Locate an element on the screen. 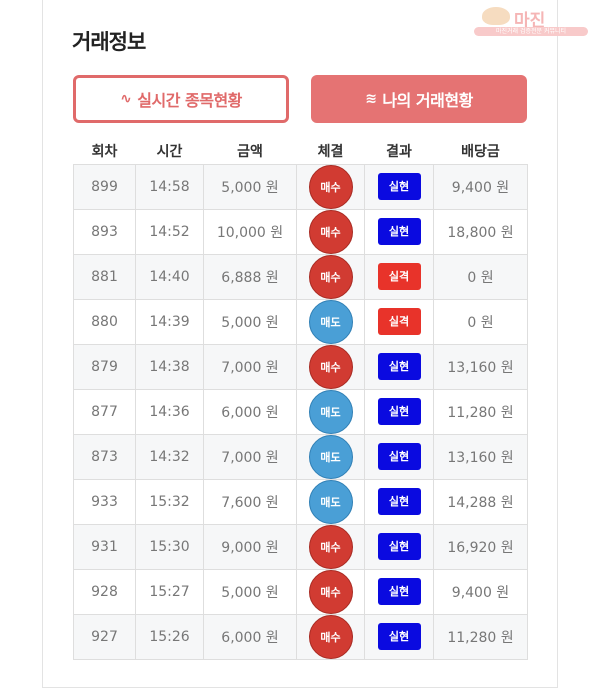 This screenshot has height=688, width=600. logo-subtext: 마진거래 검증전문 커뮤니티 is located at coordinates (531, 31).